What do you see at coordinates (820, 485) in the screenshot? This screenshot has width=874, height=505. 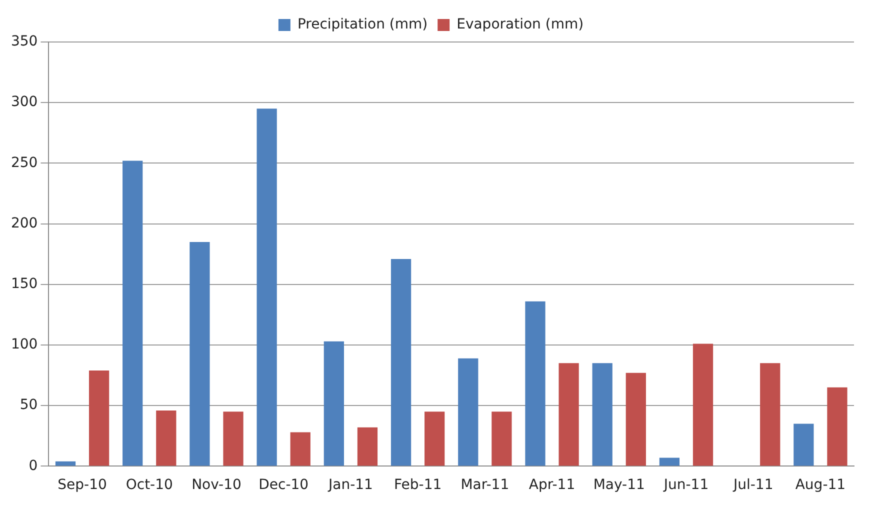 I see `x-tick-label: Aug-11` at bounding box center [820, 485].